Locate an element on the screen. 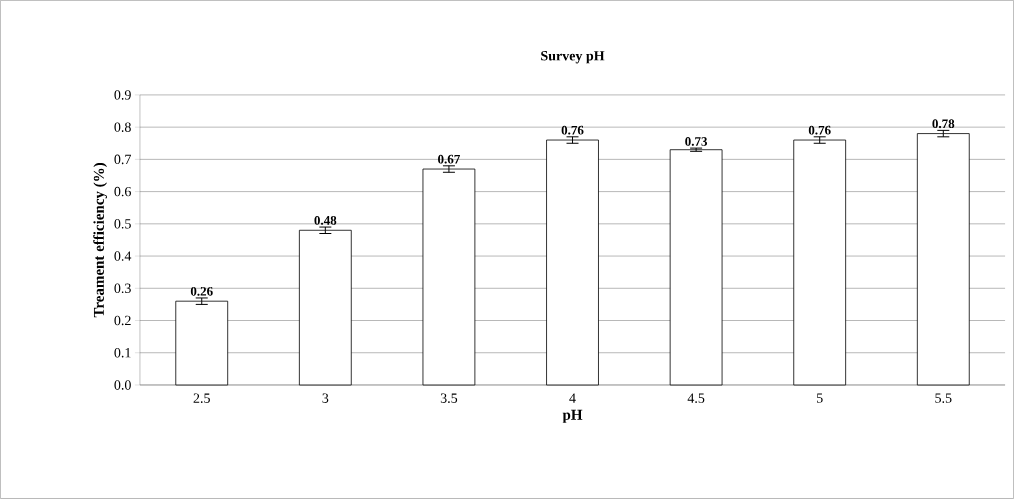 Image resolution: width=1014 pixels, height=499 pixels. y-tick-label: 0.6 is located at coordinates (122, 191).